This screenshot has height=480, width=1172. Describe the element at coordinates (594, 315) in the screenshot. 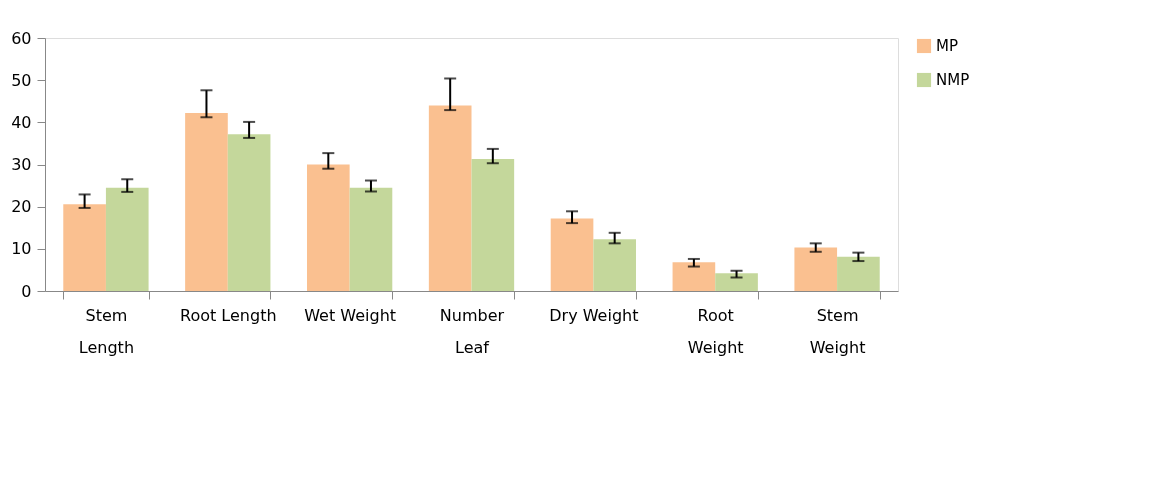

I see `x-tick-label: Dry Weight` at that location.